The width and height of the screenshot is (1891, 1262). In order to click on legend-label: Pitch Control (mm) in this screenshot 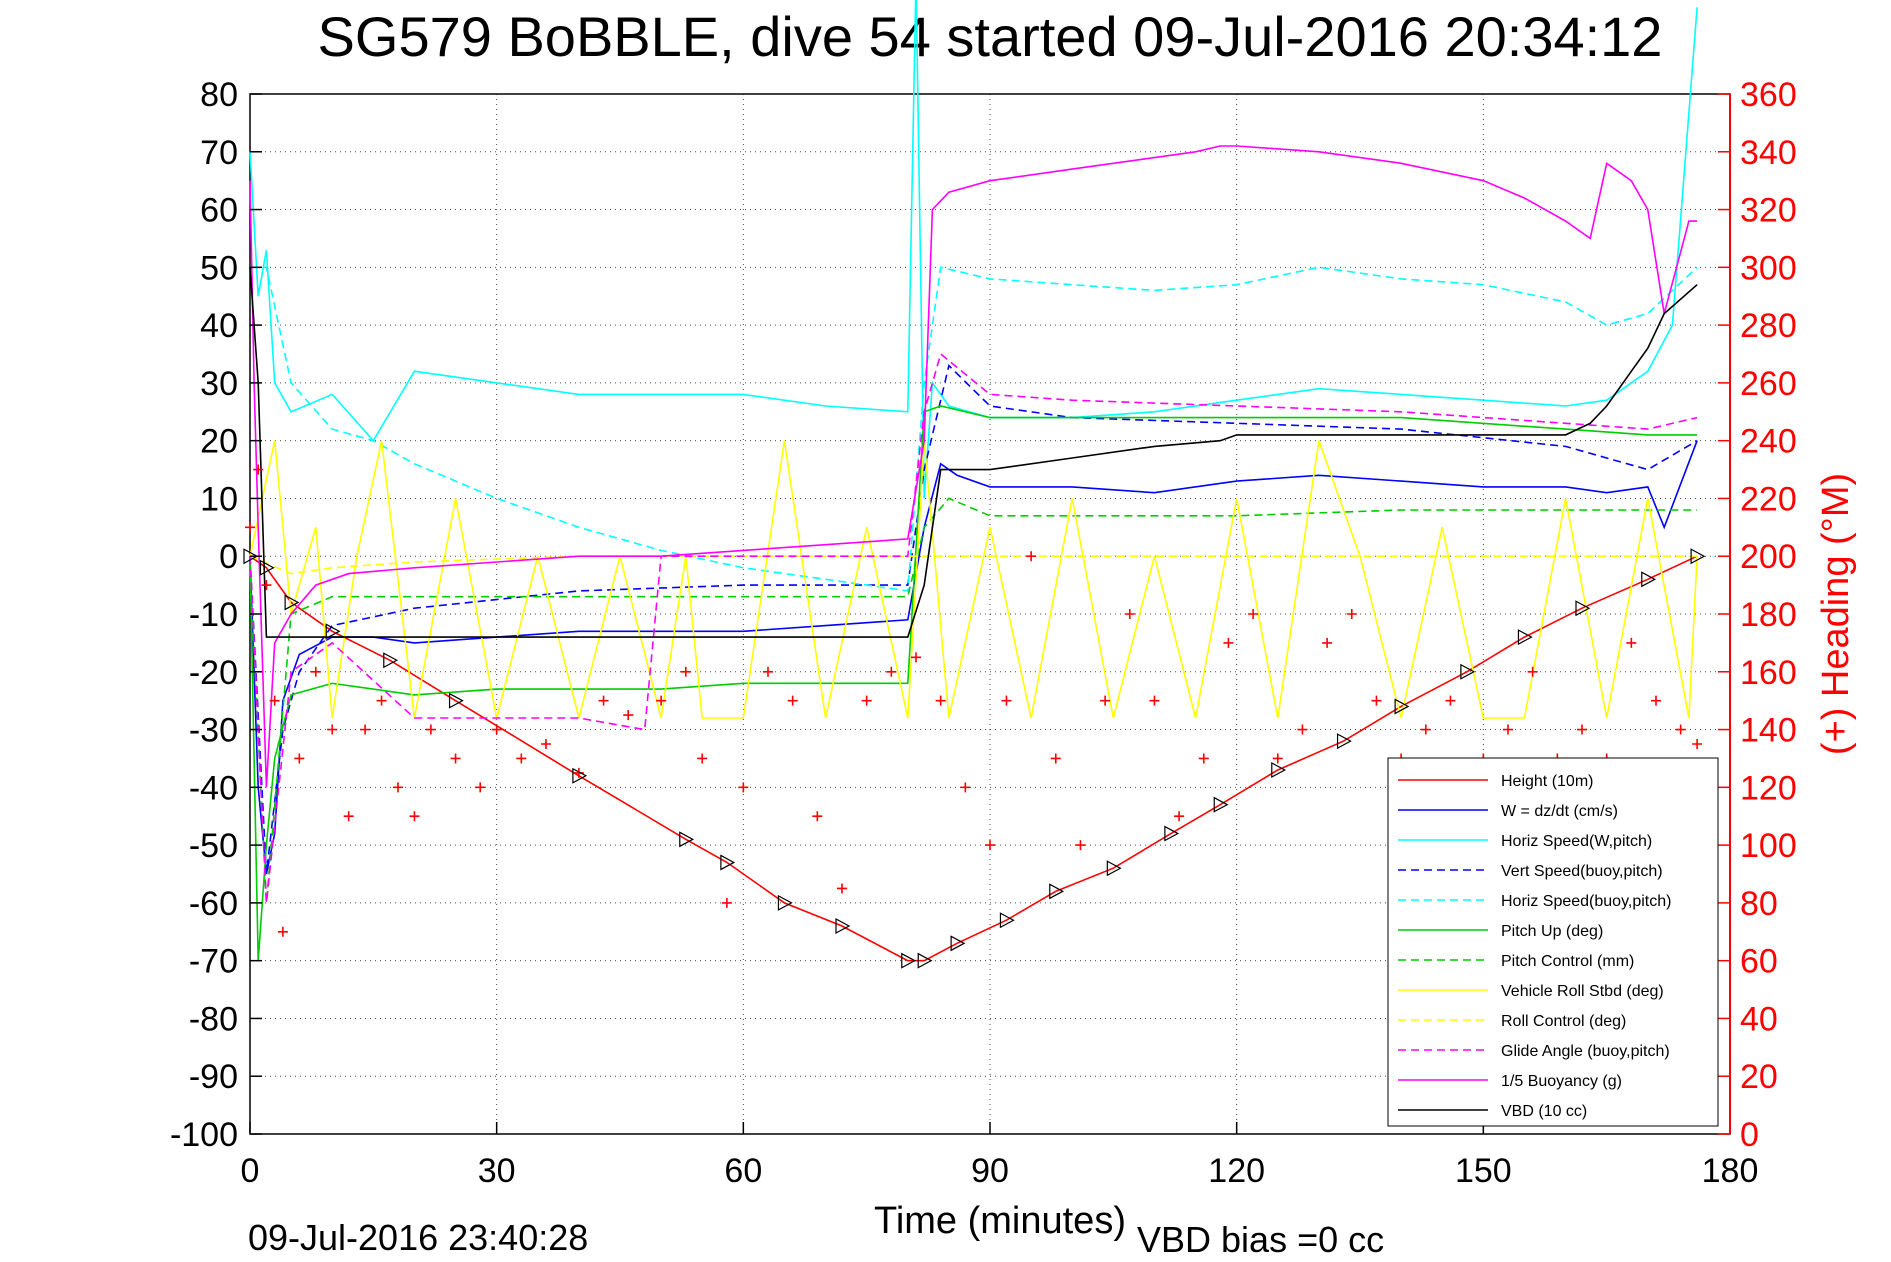, I will do `click(1567, 961)`.